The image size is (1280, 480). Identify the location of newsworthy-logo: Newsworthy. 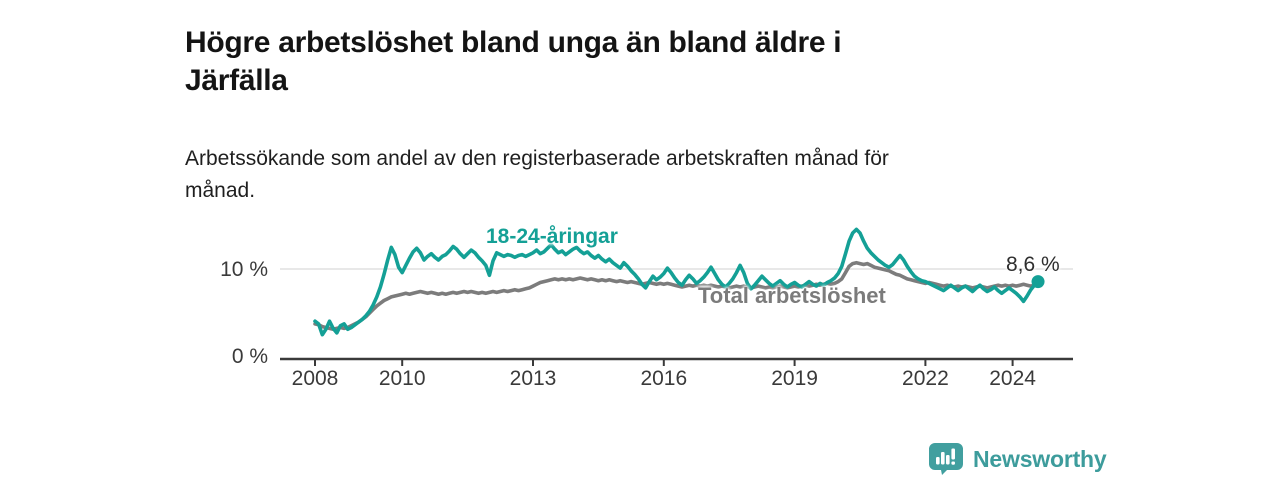
(1018, 459).